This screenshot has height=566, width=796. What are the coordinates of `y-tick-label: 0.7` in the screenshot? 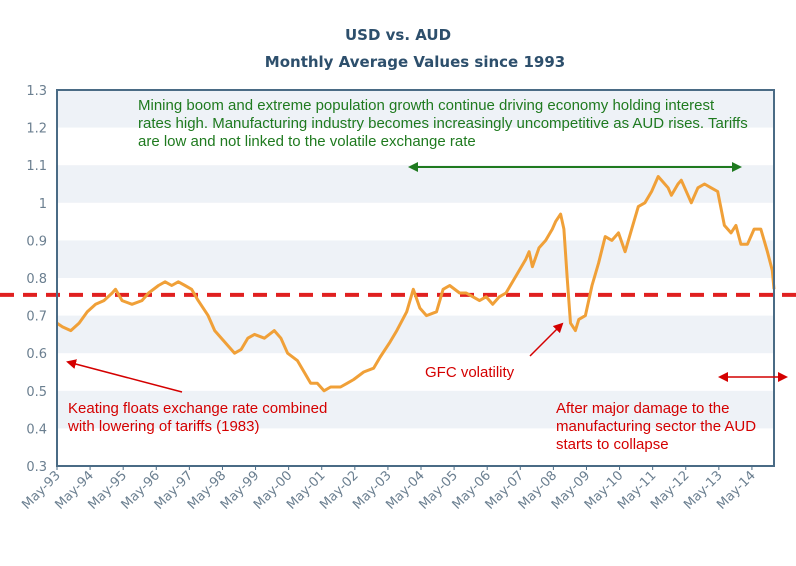 It's located at (36, 317).